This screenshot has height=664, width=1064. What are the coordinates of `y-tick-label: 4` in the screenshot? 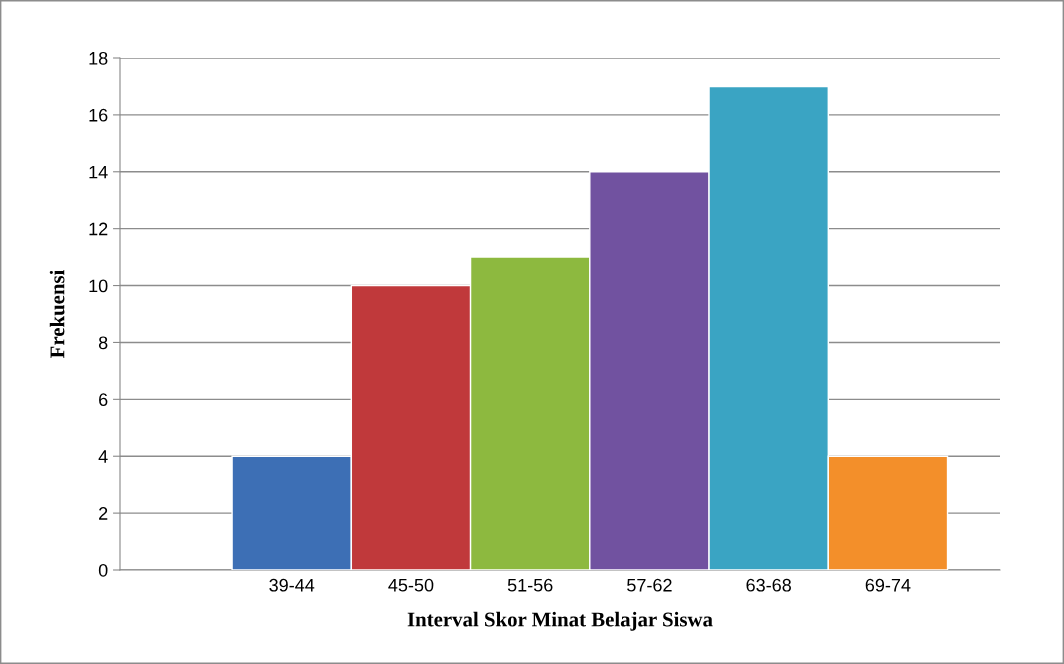 It's located at (103, 456).